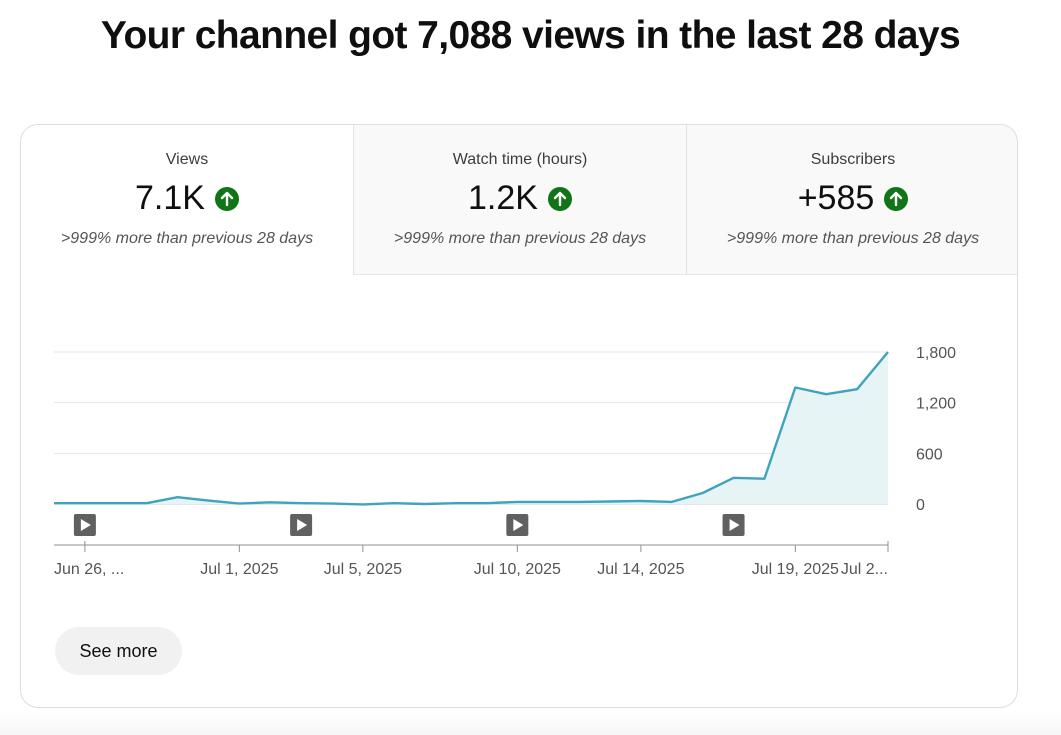 The height and width of the screenshot is (735, 1061). I want to click on tab-label: Watch time (hours), so click(520, 159).